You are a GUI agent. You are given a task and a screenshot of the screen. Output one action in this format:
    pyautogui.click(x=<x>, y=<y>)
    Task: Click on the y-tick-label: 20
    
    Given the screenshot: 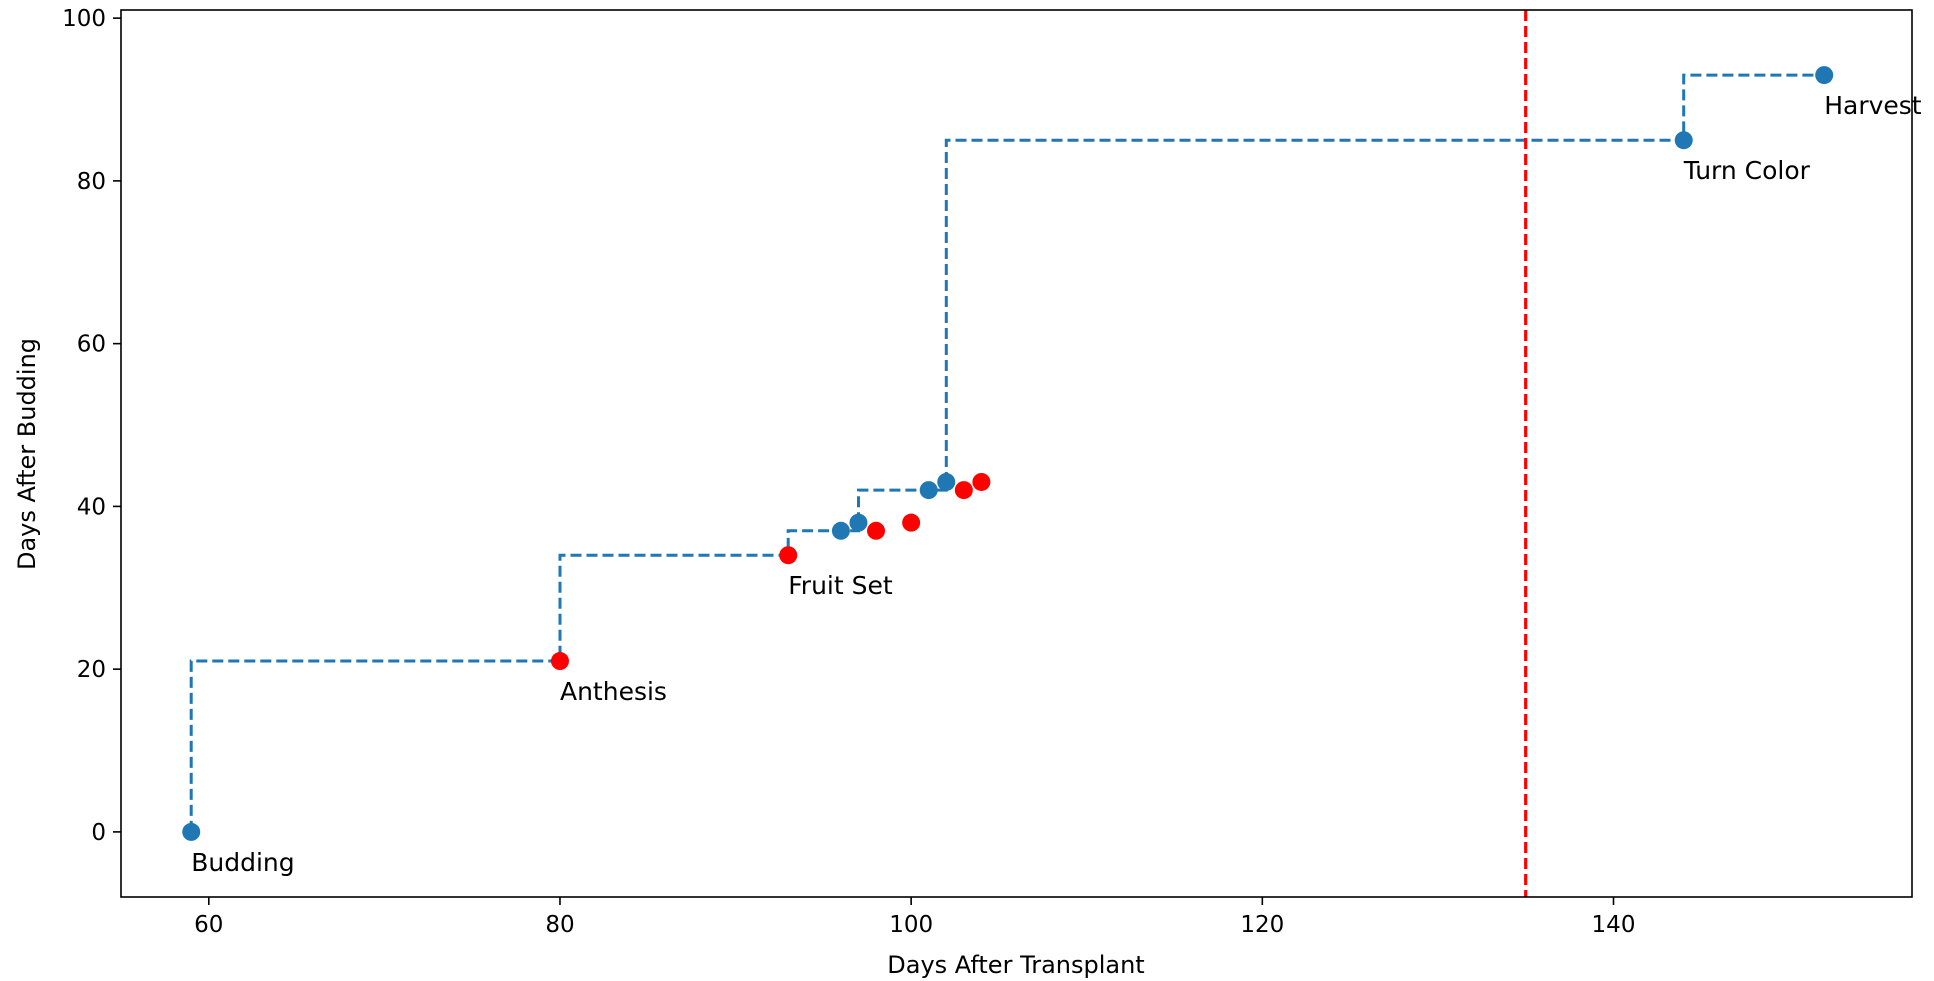 What is the action you would take?
    pyautogui.click(x=91, y=670)
    